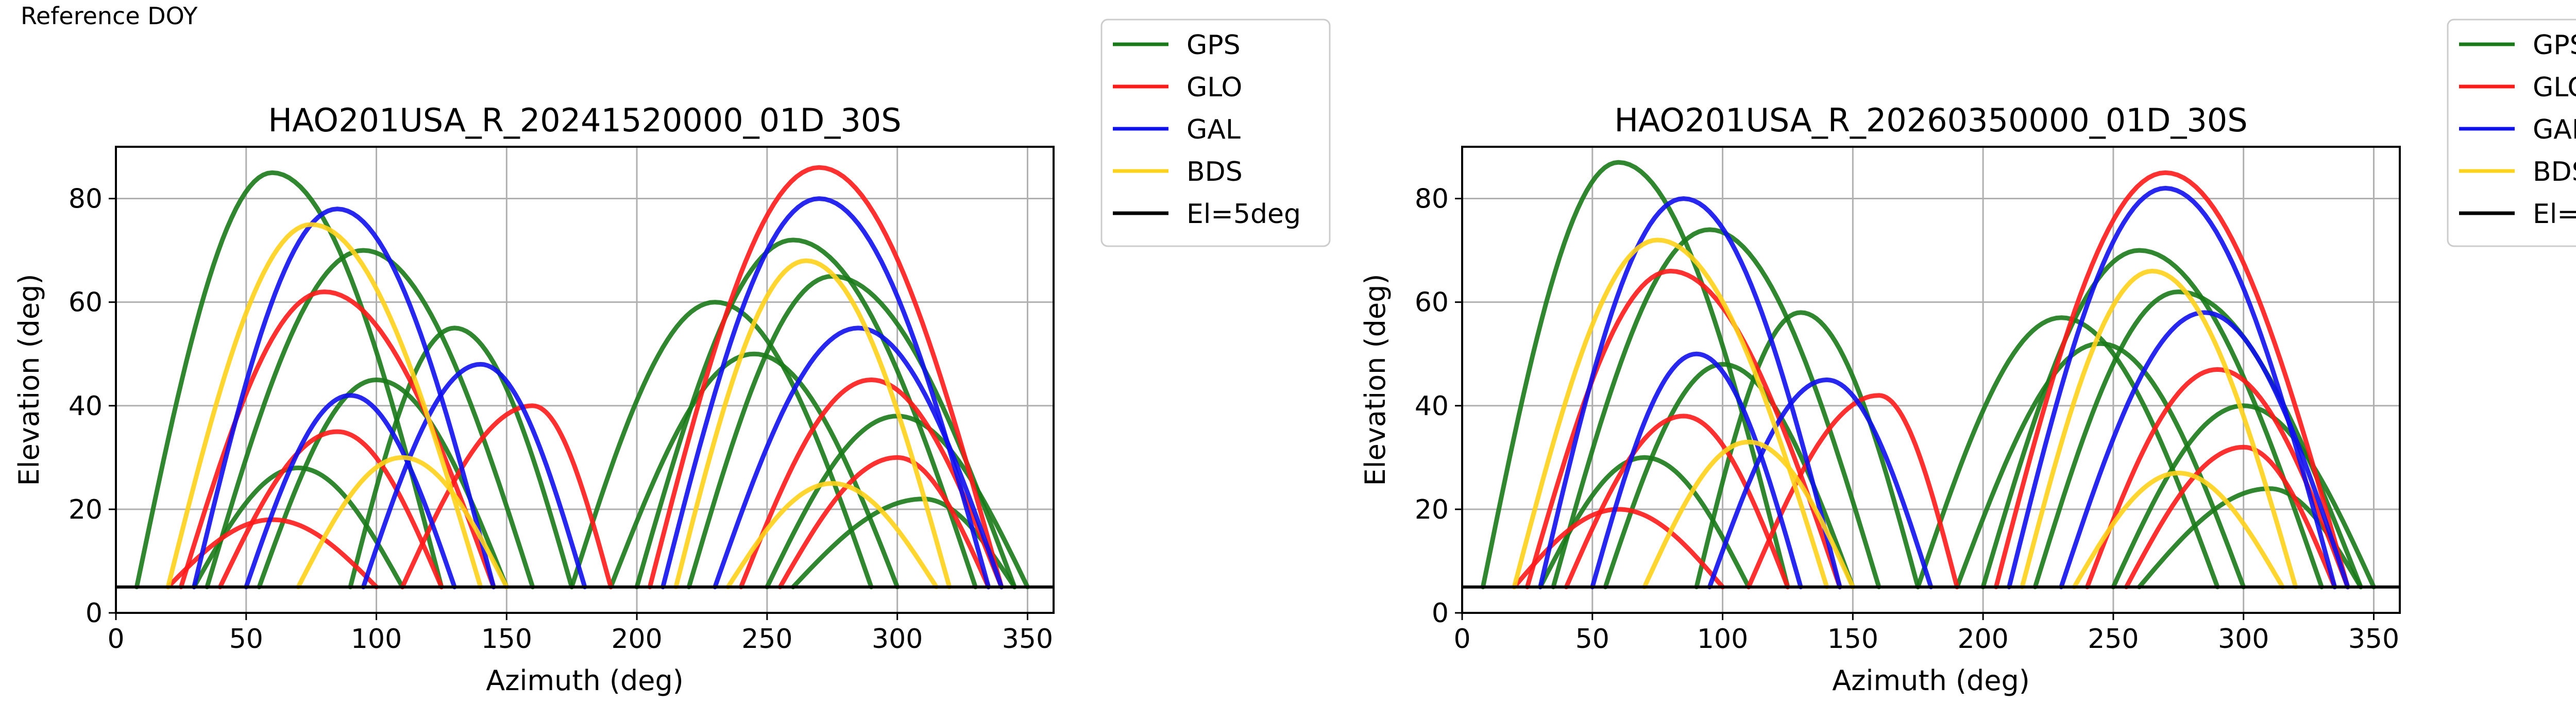 Image resolution: width=2576 pixels, height=720 pixels. What do you see at coordinates (1930, 120) in the screenshot?
I see `chart-title: HAO201USA_R_20260350000_01D_30S` at bounding box center [1930, 120].